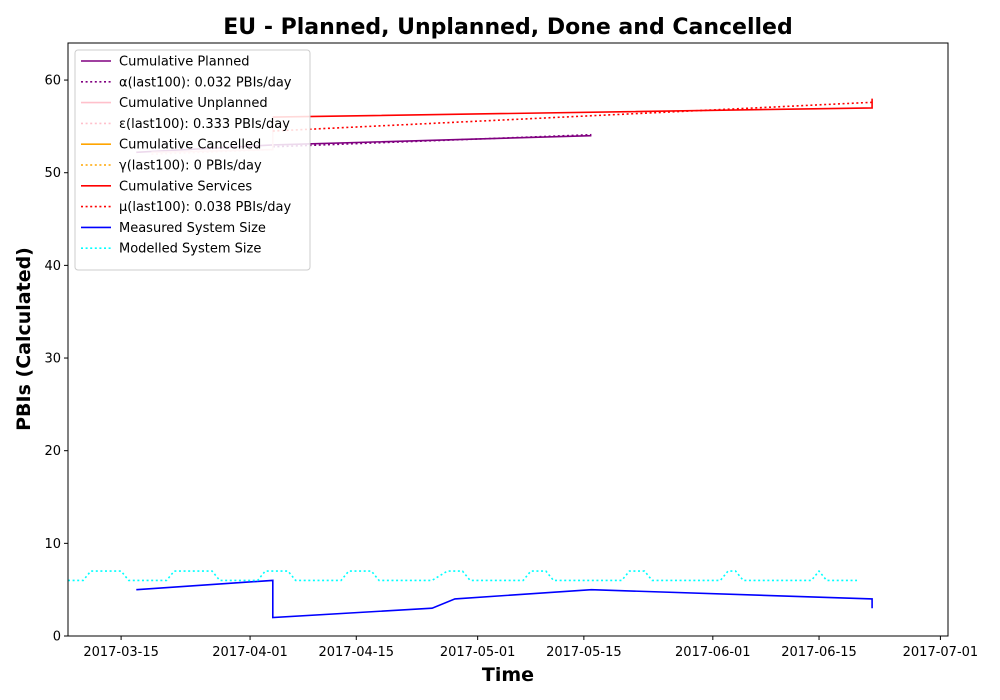 The height and width of the screenshot is (700, 1000). I want to click on legend-entry-cumulative-services: Cumulative Services, so click(185, 186).